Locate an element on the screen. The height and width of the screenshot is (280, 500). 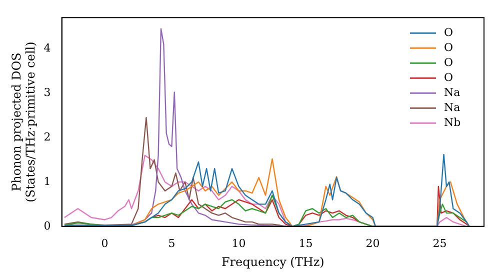
x-axis-title: Frequency (THz) is located at coordinates (272, 261).